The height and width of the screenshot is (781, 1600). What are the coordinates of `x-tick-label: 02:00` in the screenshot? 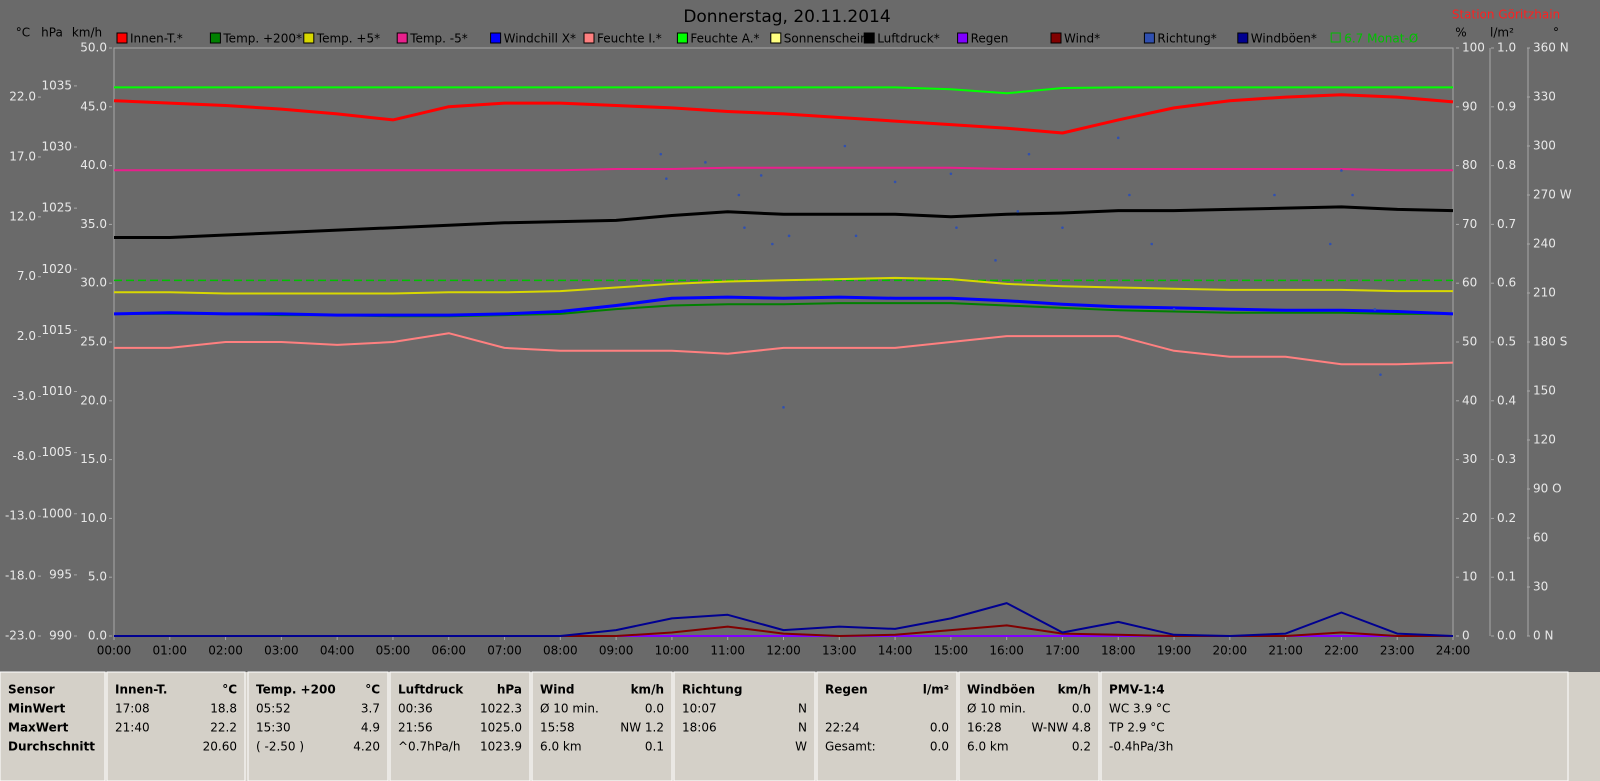 It's located at (225, 651).